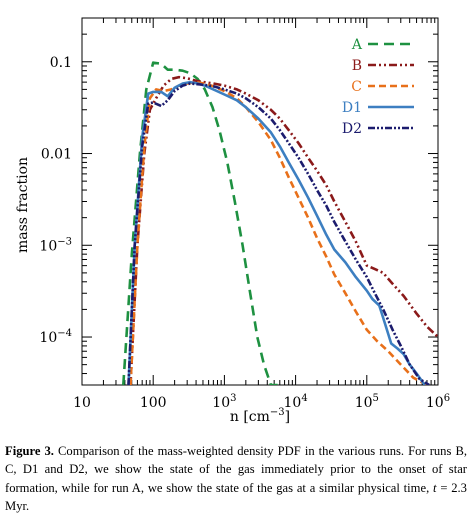 This screenshot has height=530, width=472. Describe the element at coordinates (55, 337) in the screenshot. I see `y-tick-label: 10⁻⁴` at that location.